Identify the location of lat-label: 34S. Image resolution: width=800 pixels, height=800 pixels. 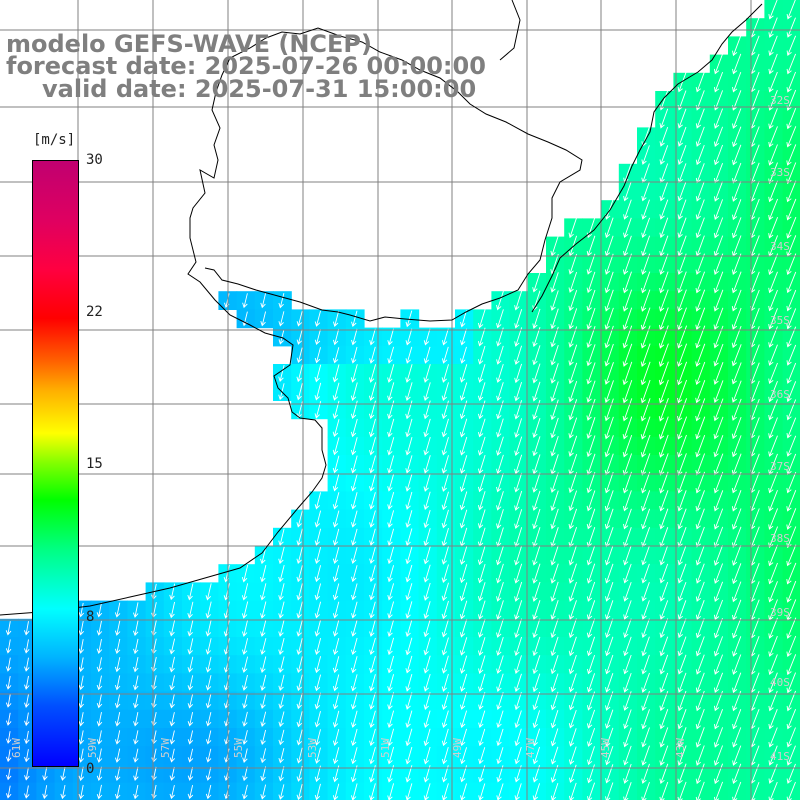
(780, 246).